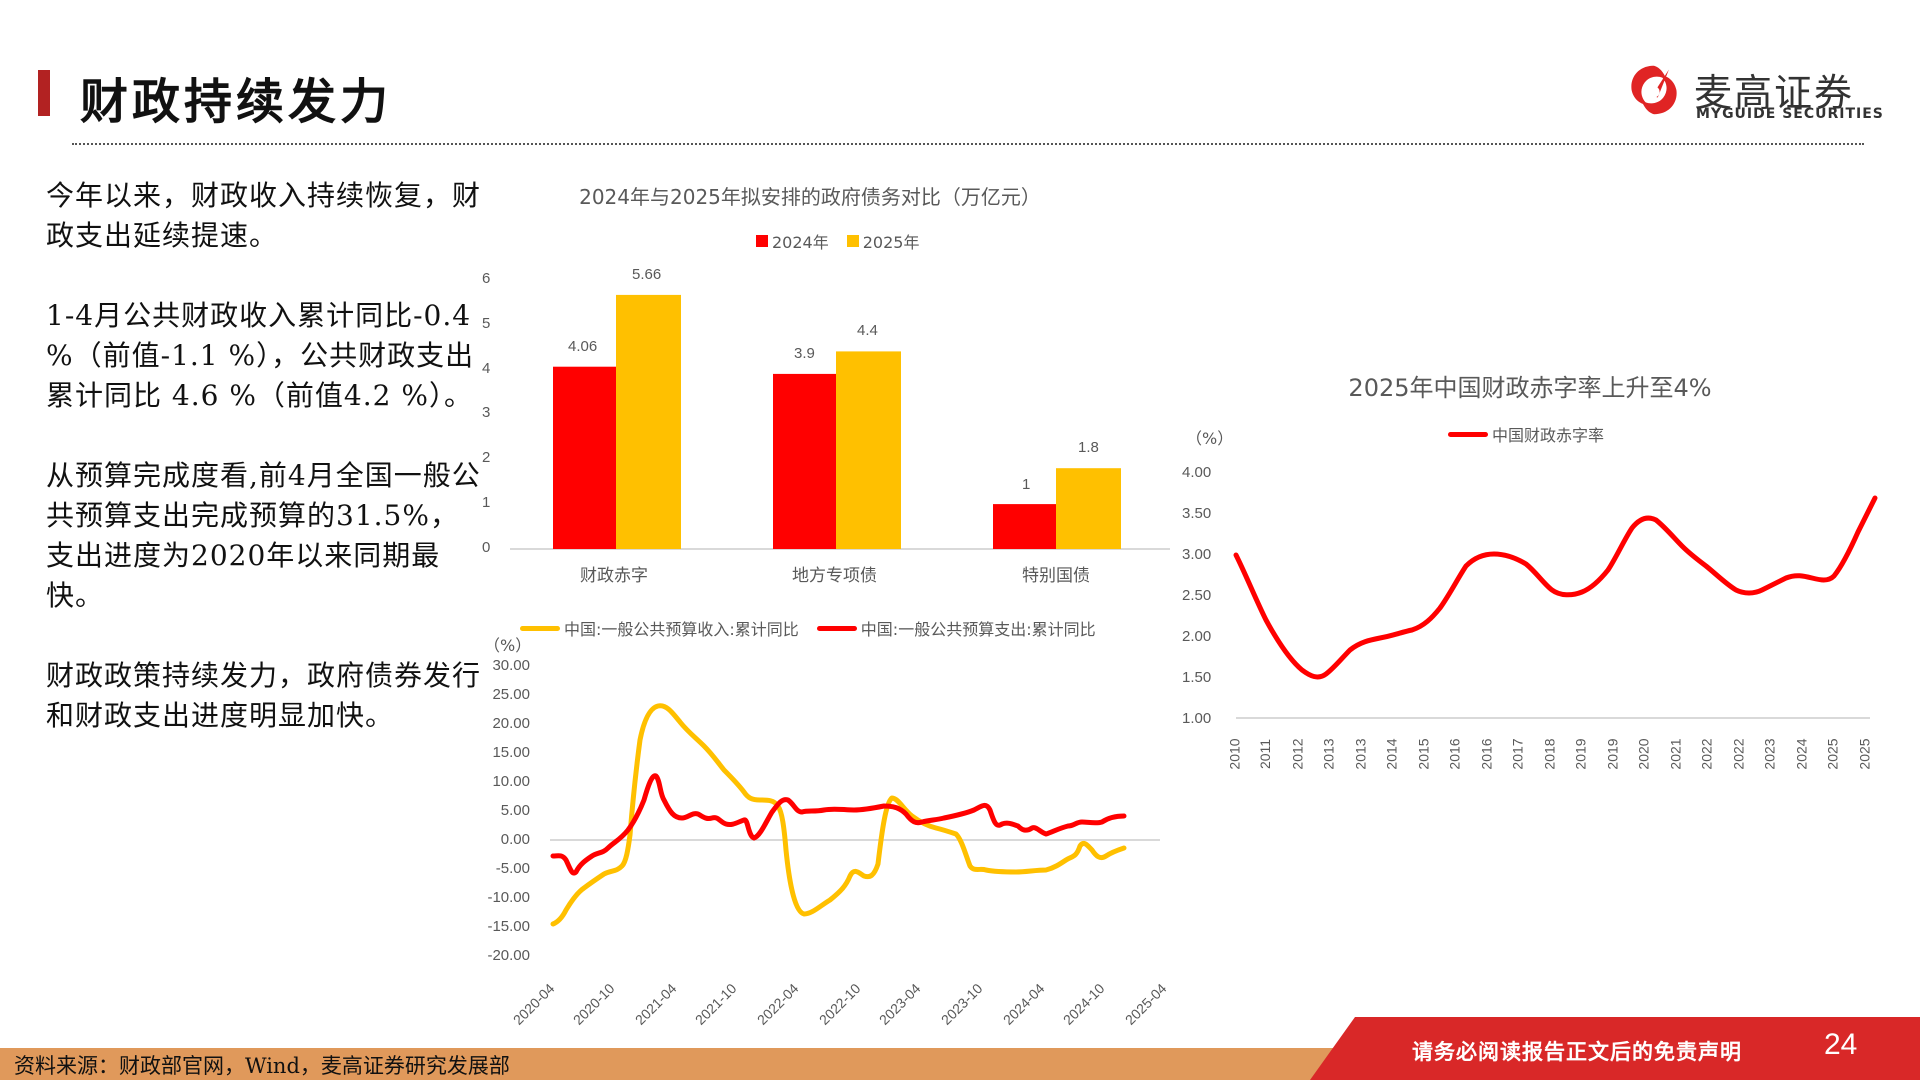 Image resolution: width=1920 pixels, height=1080 pixels. I want to click on page-title: 财政持续发力, so click(236, 102).